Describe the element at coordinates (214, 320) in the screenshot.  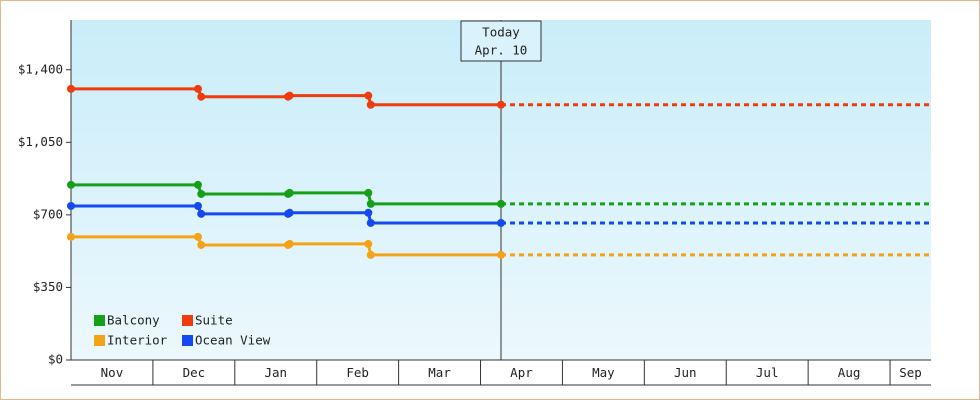
I see `legend-label: Suite` at that location.